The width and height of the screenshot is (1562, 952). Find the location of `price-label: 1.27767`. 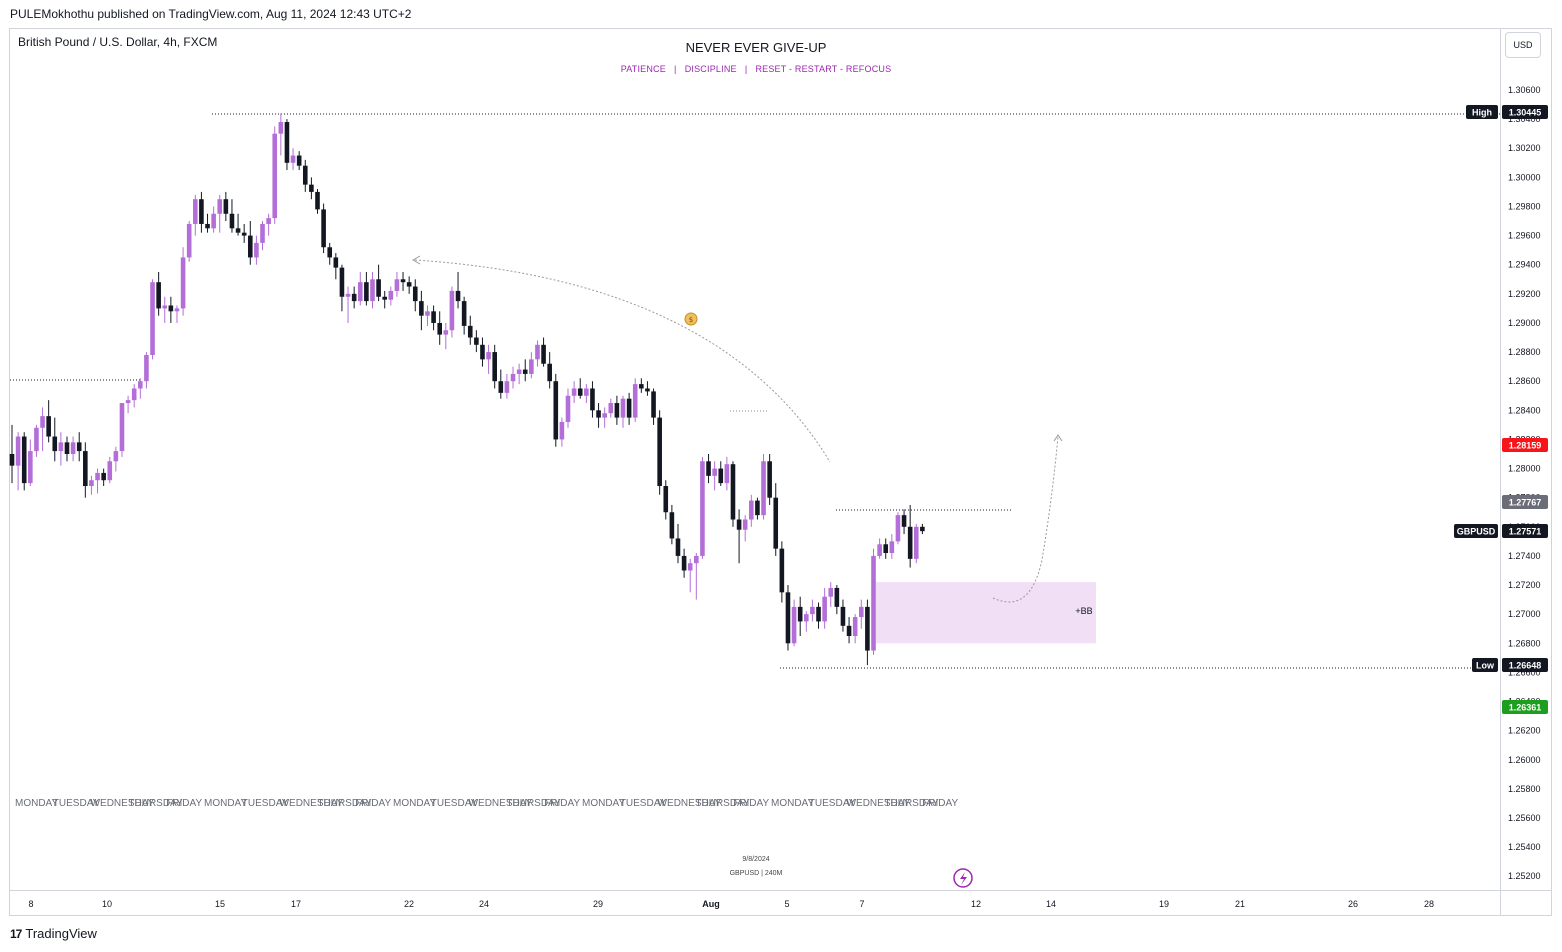

price-label: 1.27767 is located at coordinates (1525, 502).